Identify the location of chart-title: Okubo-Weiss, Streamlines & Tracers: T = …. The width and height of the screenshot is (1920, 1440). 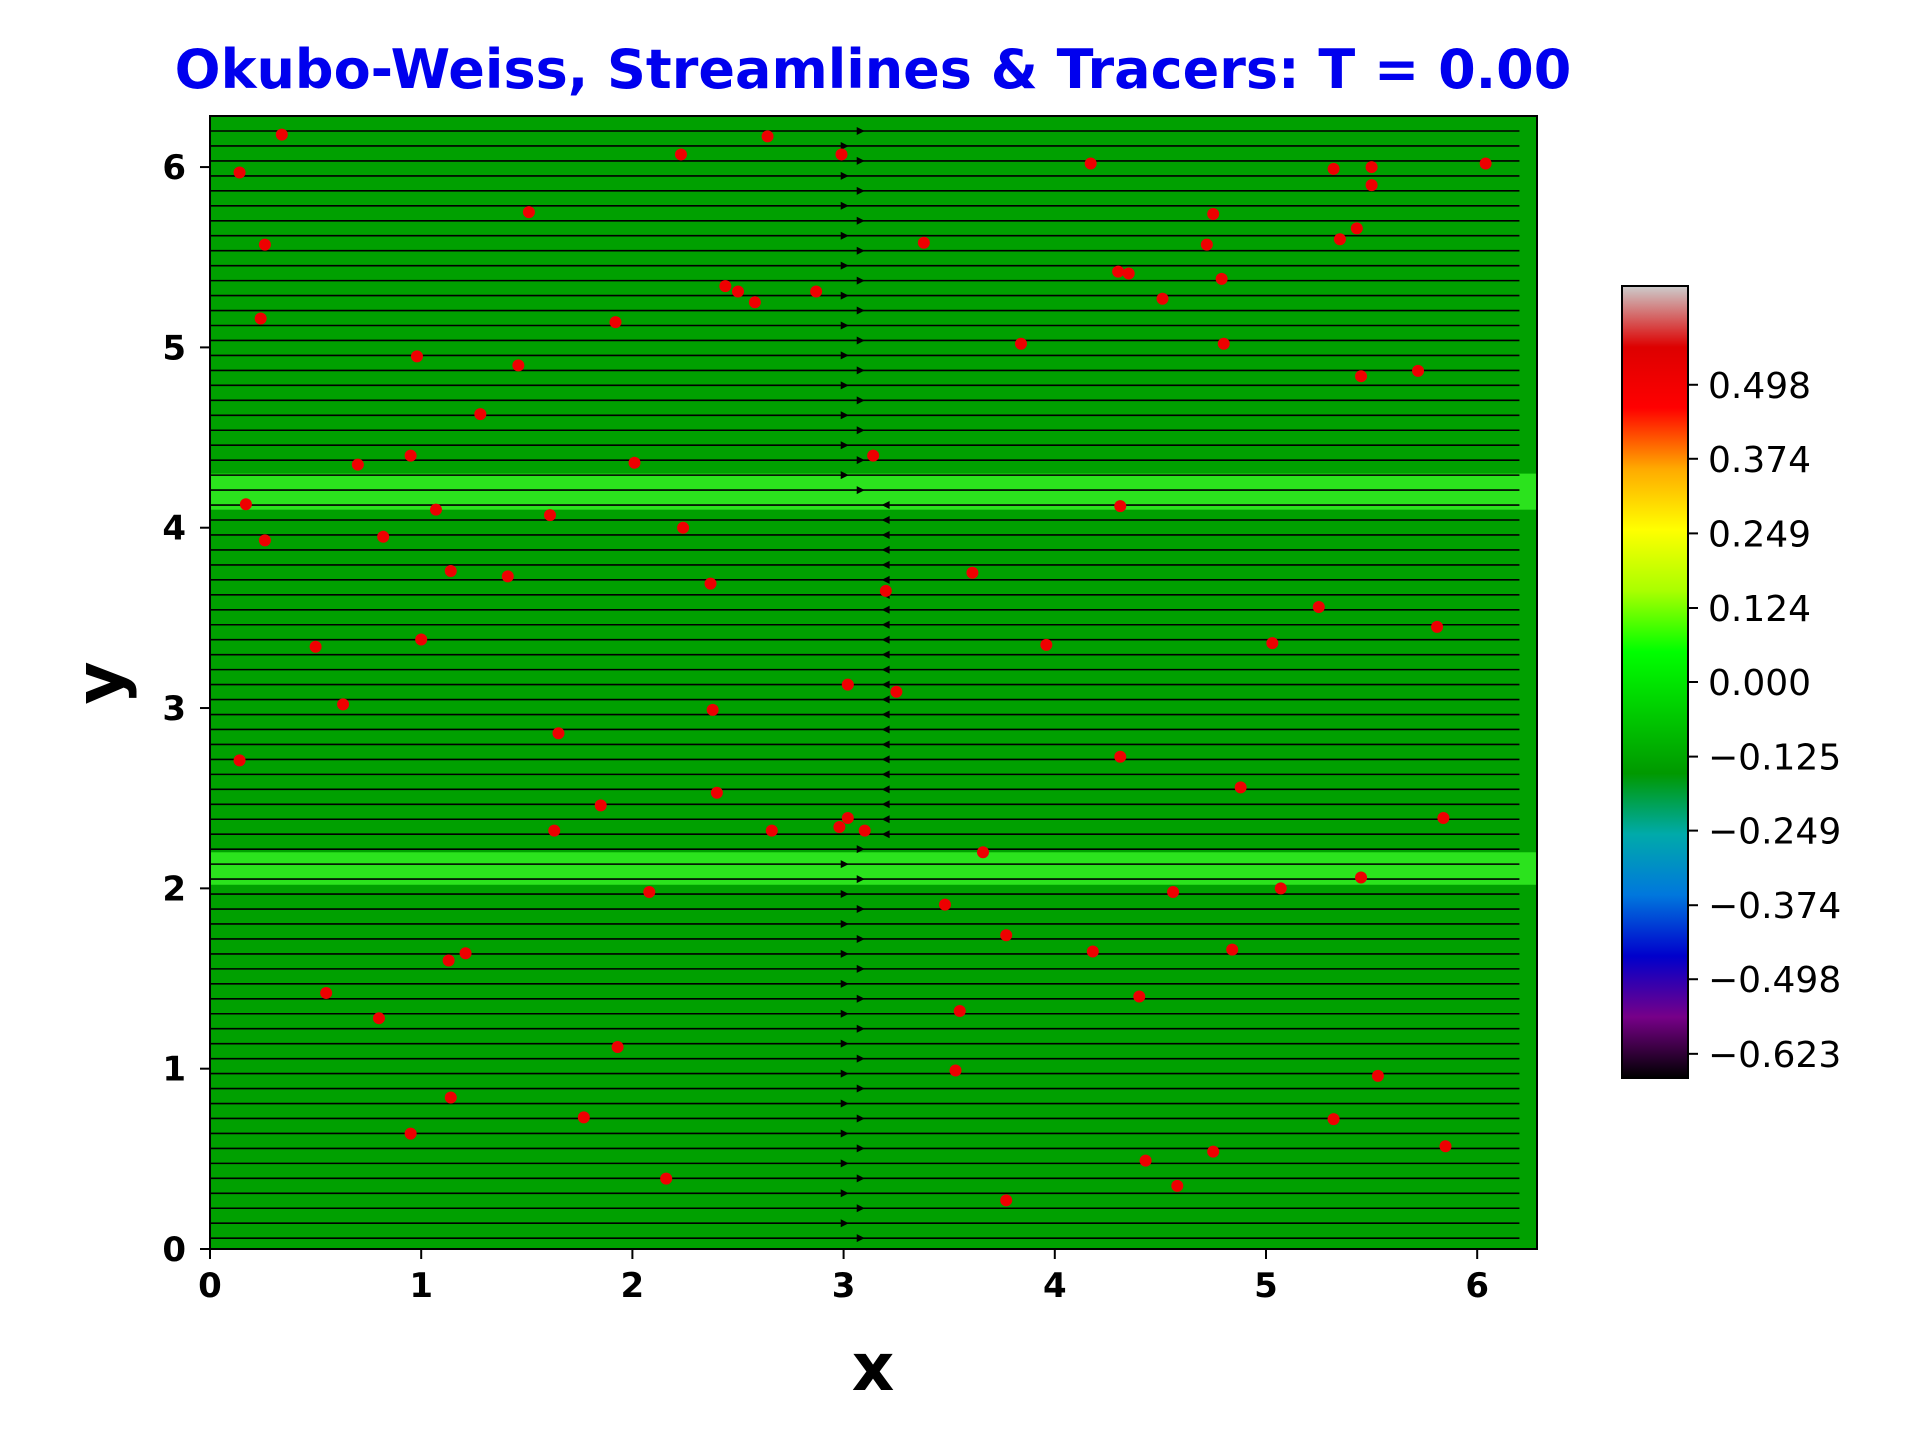
(873, 69).